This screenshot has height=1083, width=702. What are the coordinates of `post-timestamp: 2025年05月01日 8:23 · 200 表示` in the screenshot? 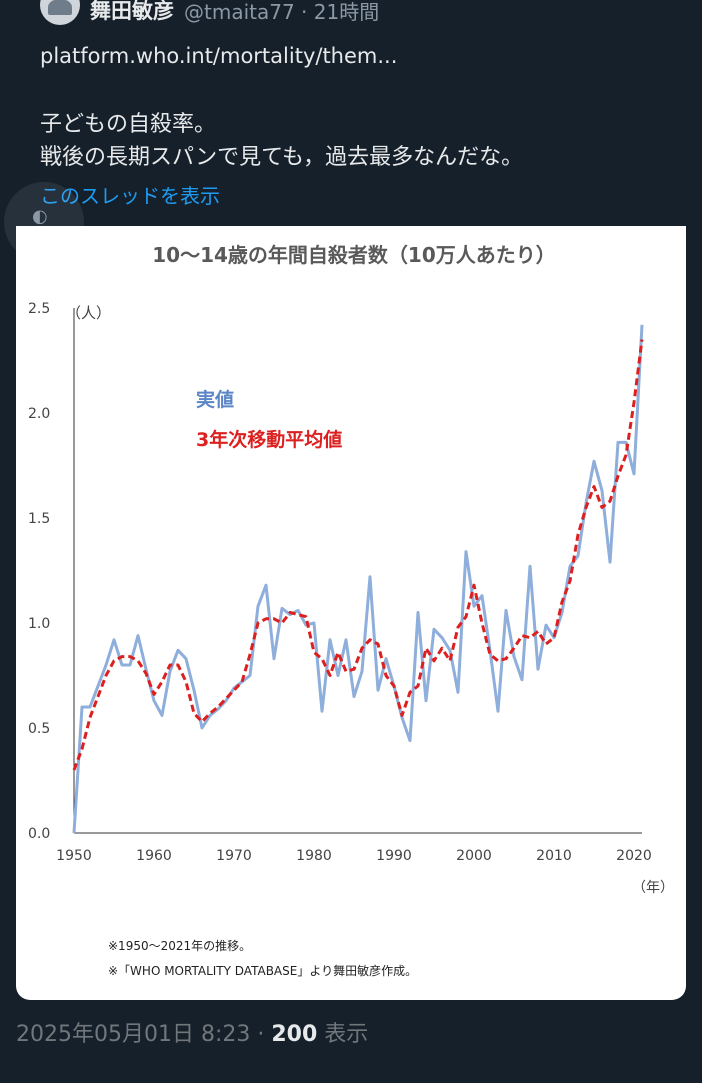 It's located at (192, 1032).